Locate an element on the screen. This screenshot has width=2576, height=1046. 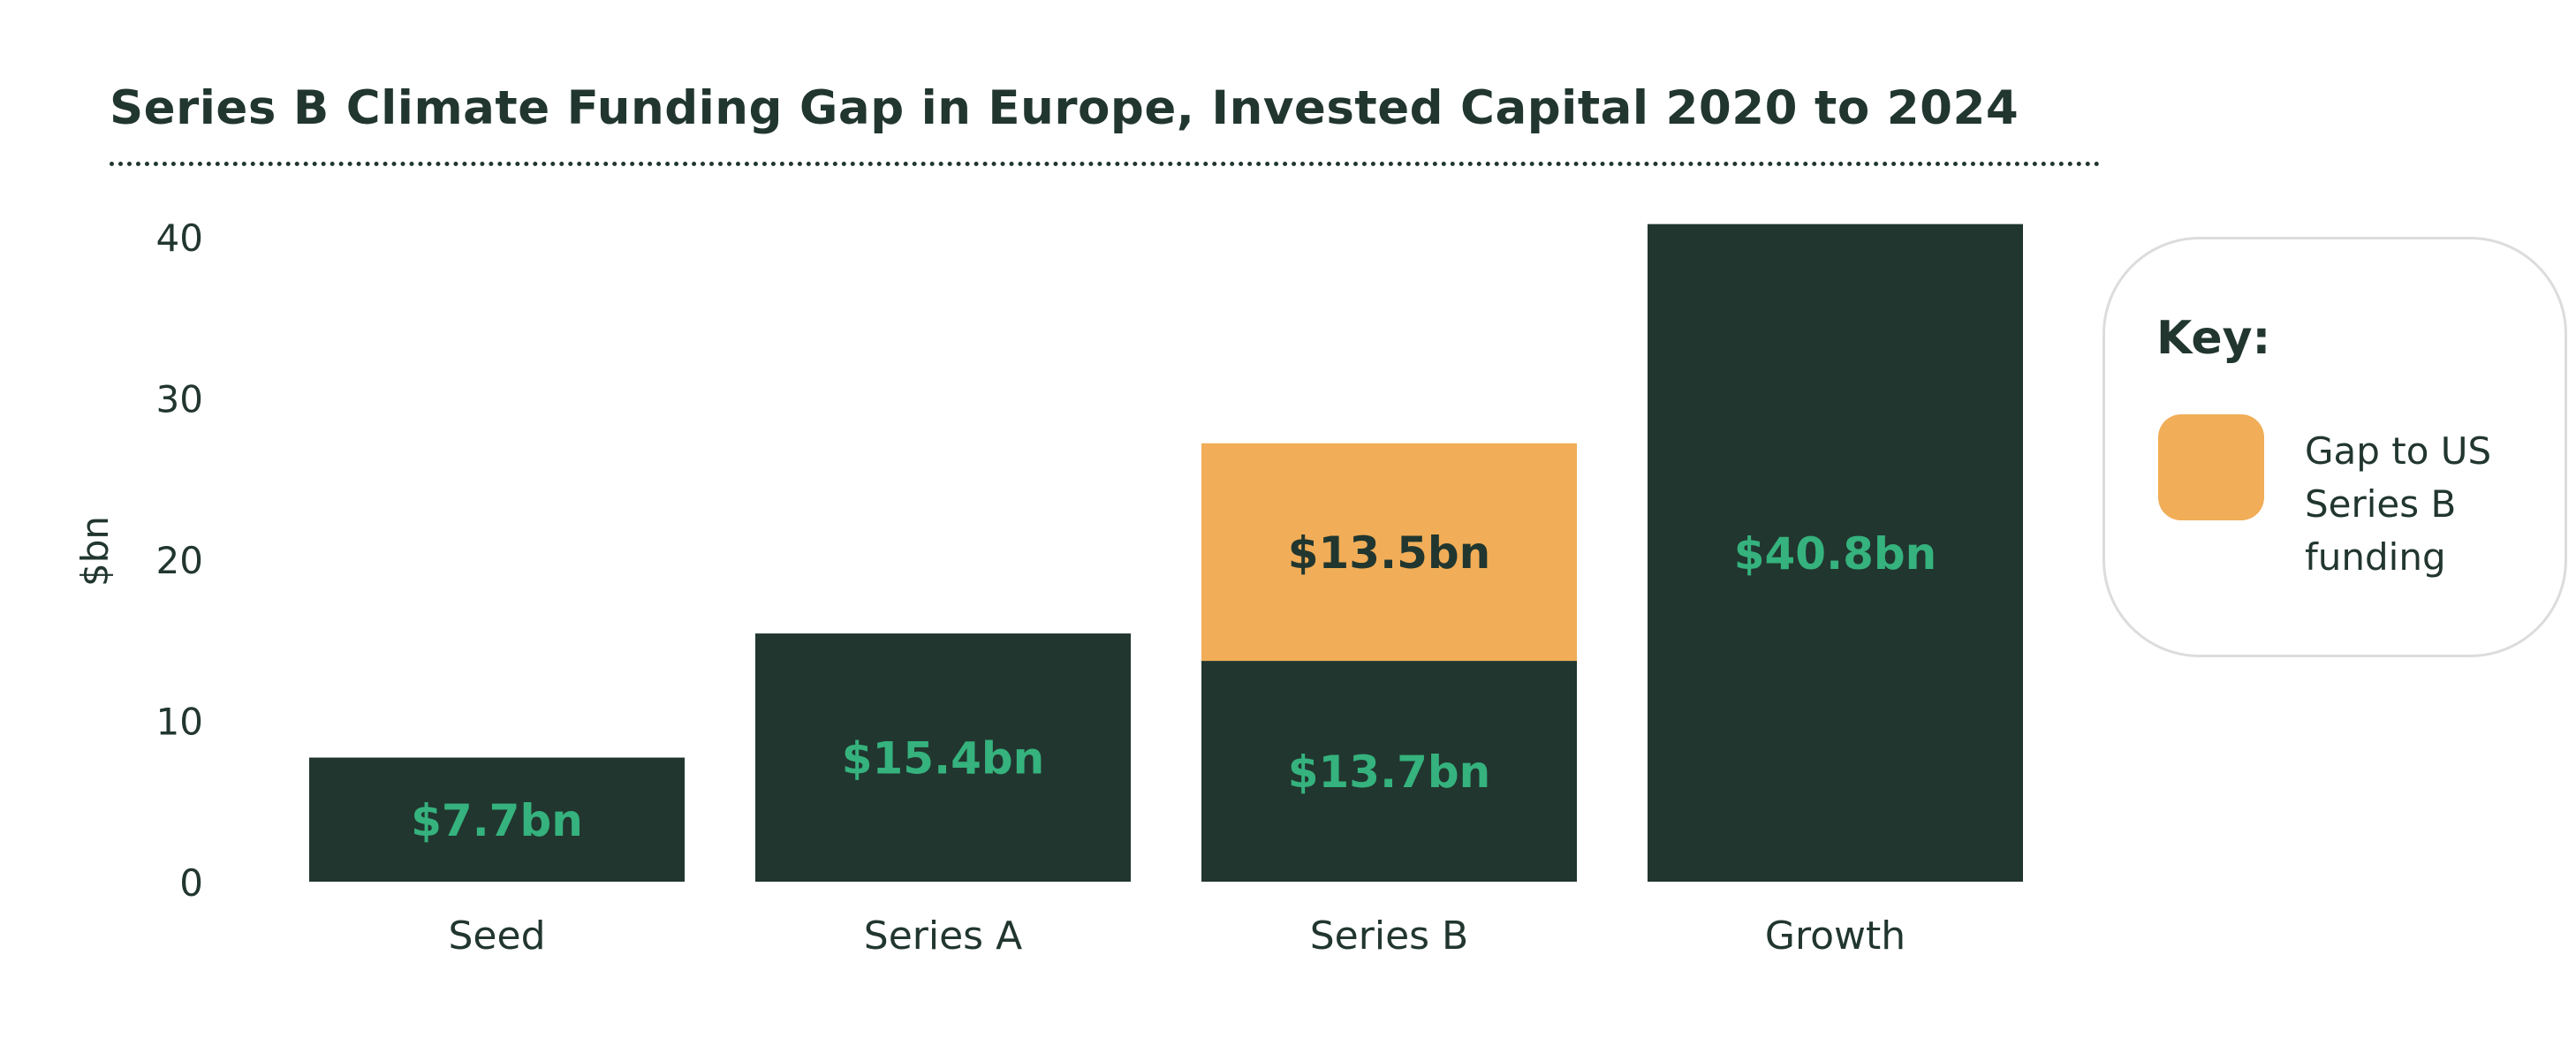
data-label: $40.8bn is located at coordinates (1836, 554).